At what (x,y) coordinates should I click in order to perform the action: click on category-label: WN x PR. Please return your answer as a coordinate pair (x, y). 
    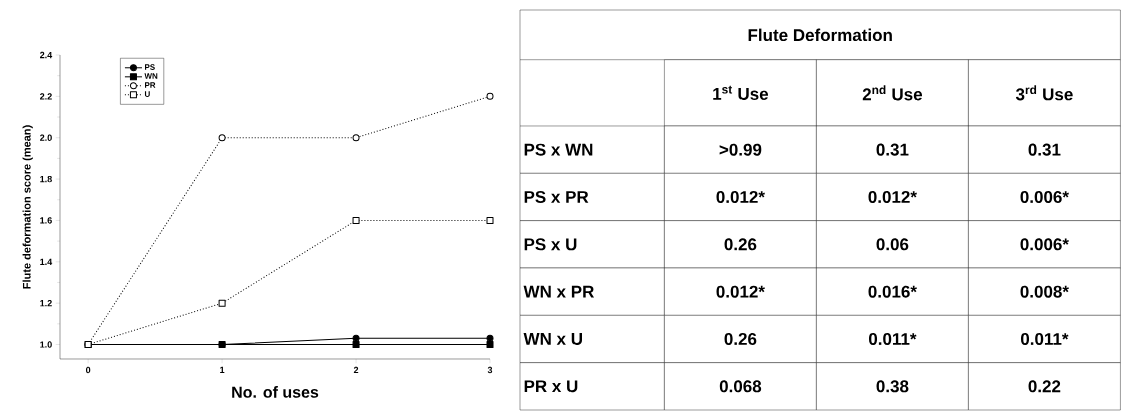
    Looking at the image, I should click on (559, 291).